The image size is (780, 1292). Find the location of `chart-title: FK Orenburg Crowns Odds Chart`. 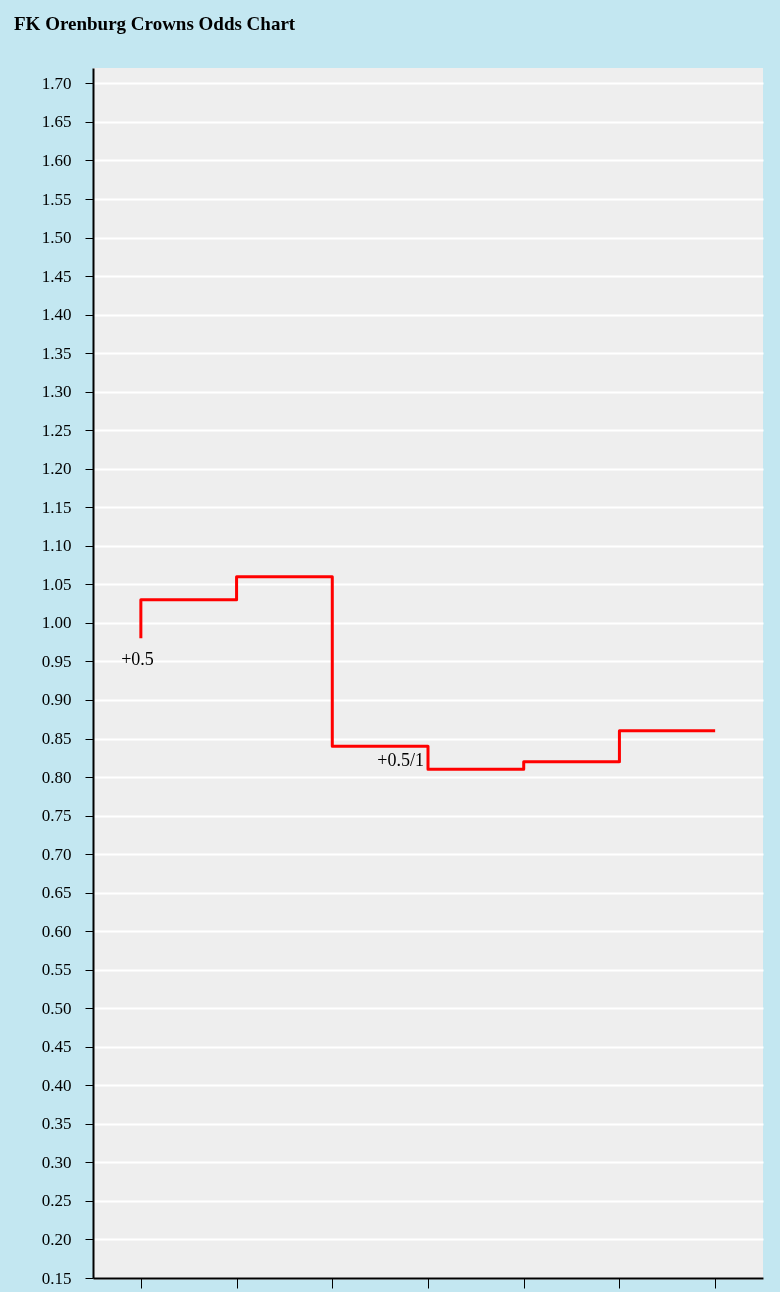

chart-title: FK Orenburg Crowns Odds Chart is located at coordinates (155, 23).